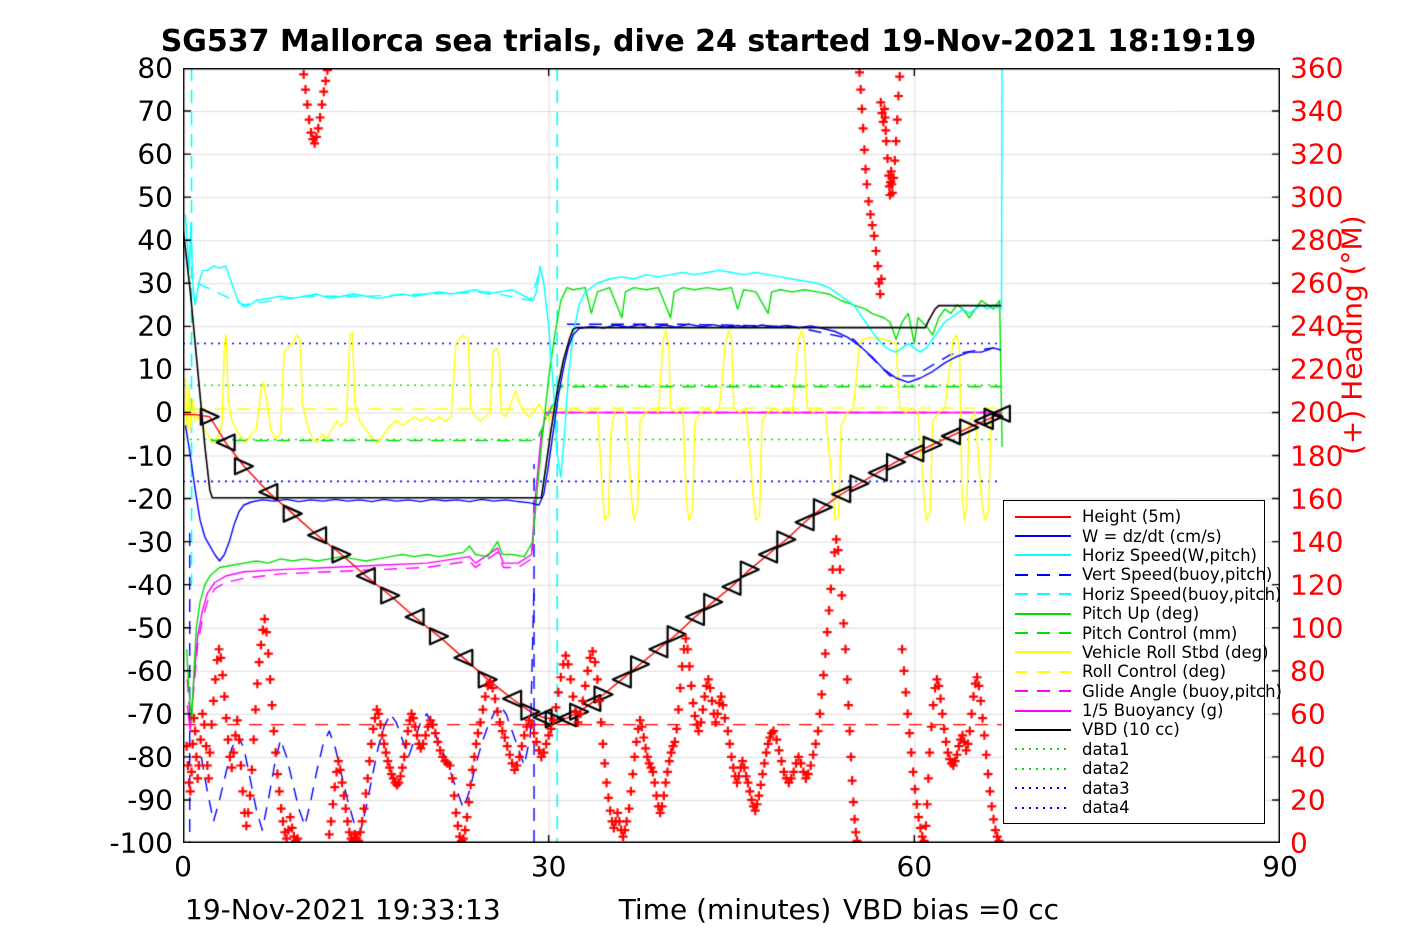  What do you see at coordinates (155, 283) in the screenshot?
I see `ytick-label: 30` at bounding box center [155, 283].